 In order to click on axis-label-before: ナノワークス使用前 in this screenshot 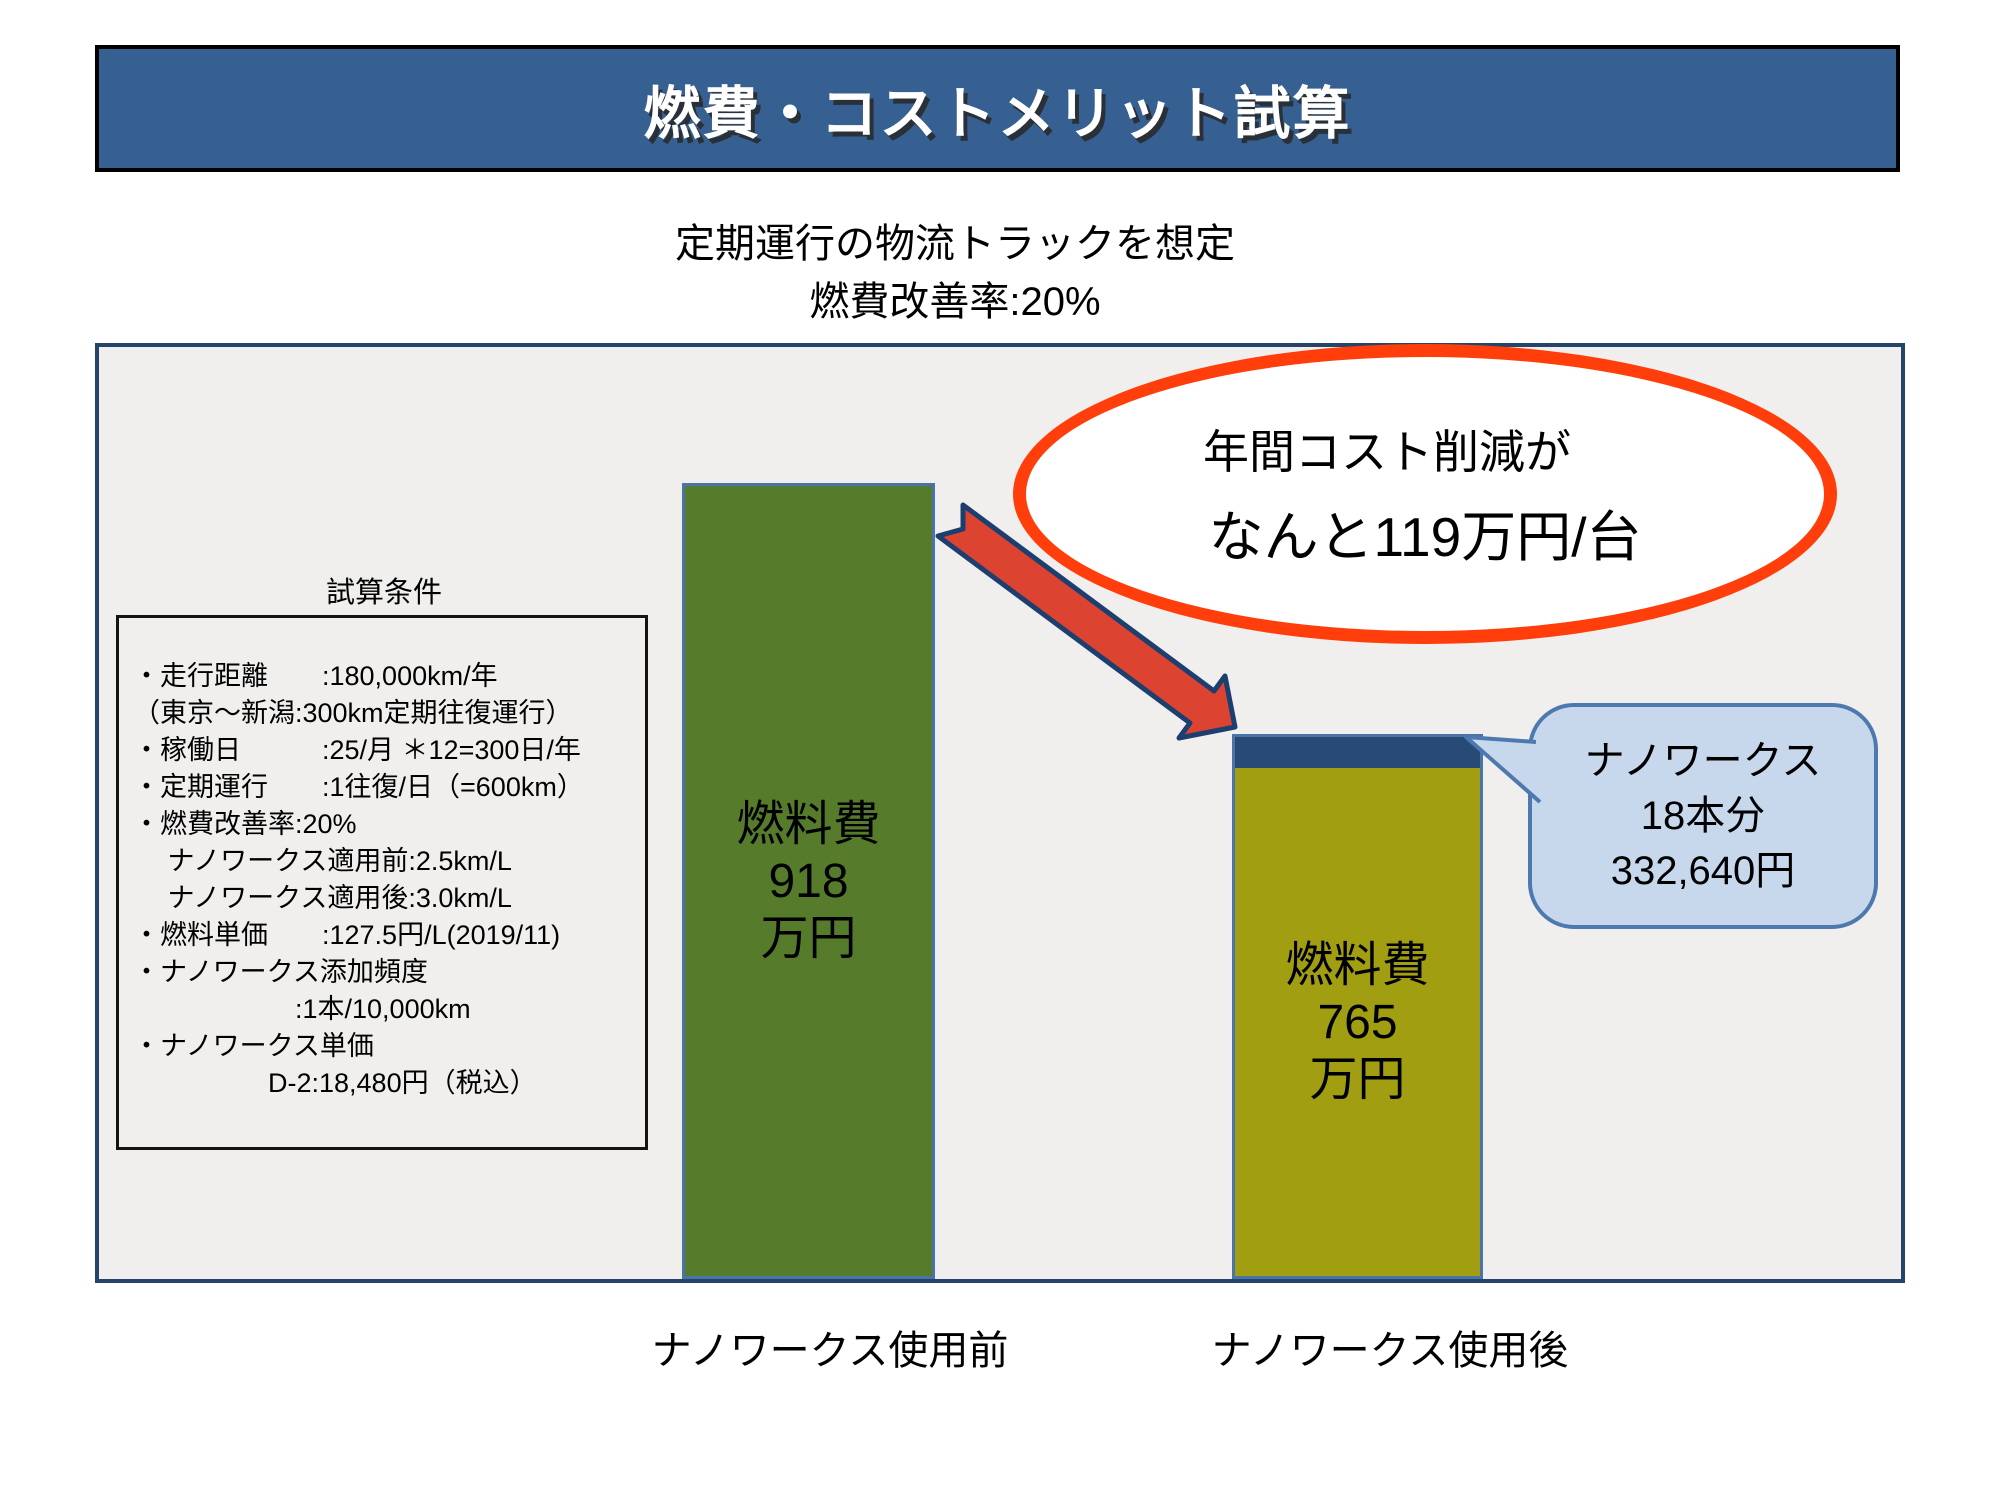, I will do `click(830, 1351)`.